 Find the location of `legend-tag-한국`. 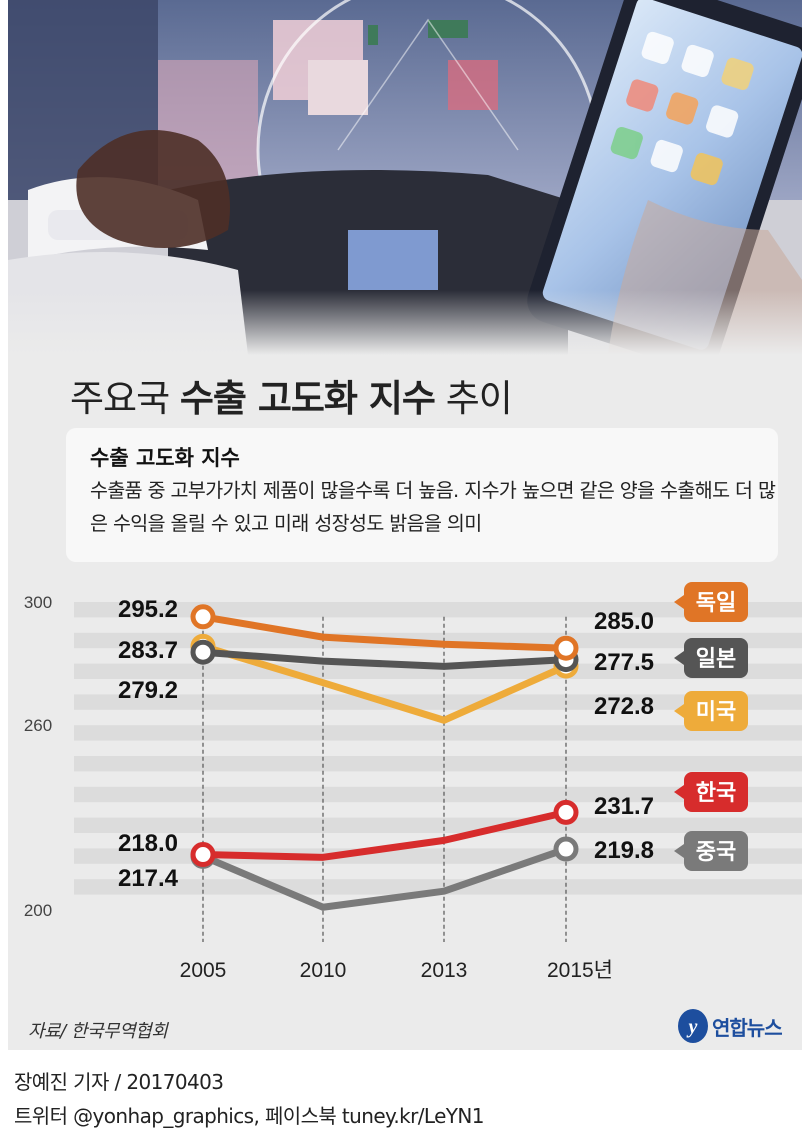

legend-tag-한국 is located at coordinates (716, 792).